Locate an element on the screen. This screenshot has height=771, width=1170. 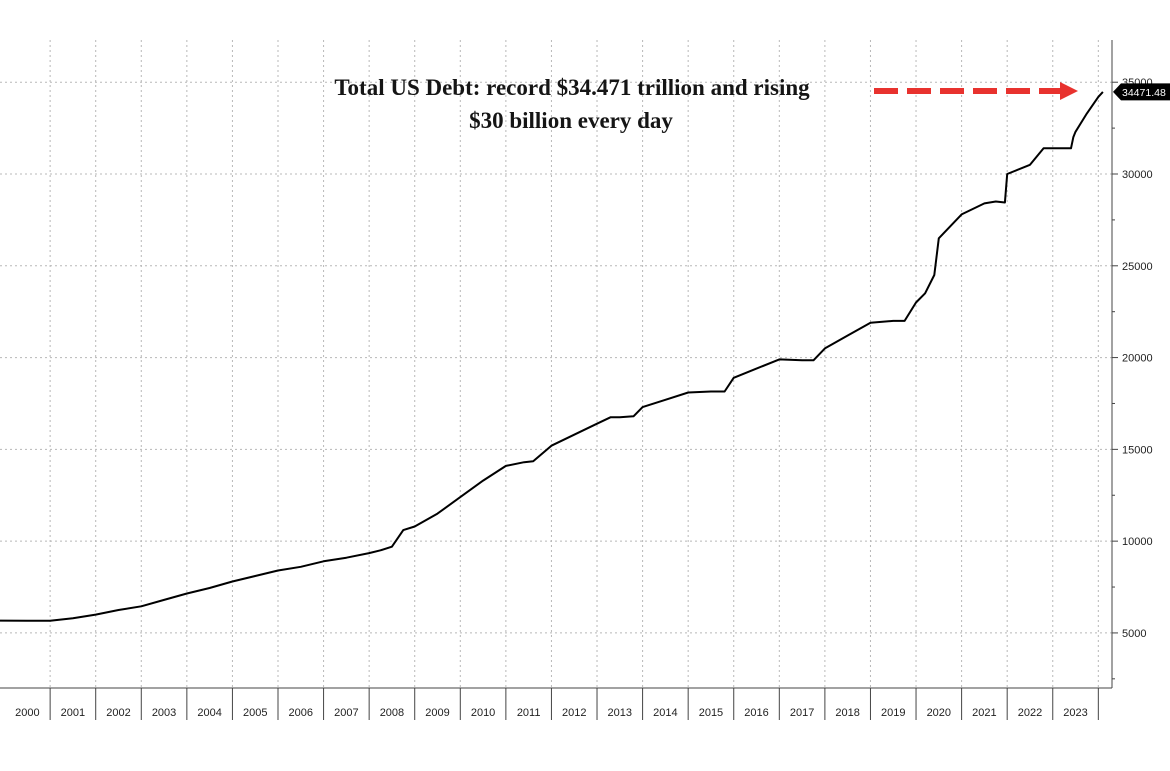
annotation-arrow is located at coordinates (976, 91).